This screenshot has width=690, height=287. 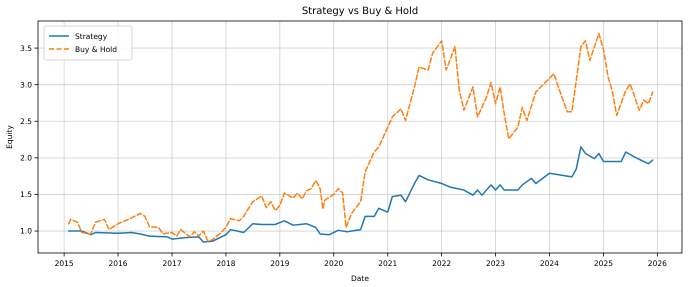 What do you see at coordinates (360, 11) in the screenshot?
I see `chart-title: Strategy vs Buy & Hold` at bounding box center [360, 11].